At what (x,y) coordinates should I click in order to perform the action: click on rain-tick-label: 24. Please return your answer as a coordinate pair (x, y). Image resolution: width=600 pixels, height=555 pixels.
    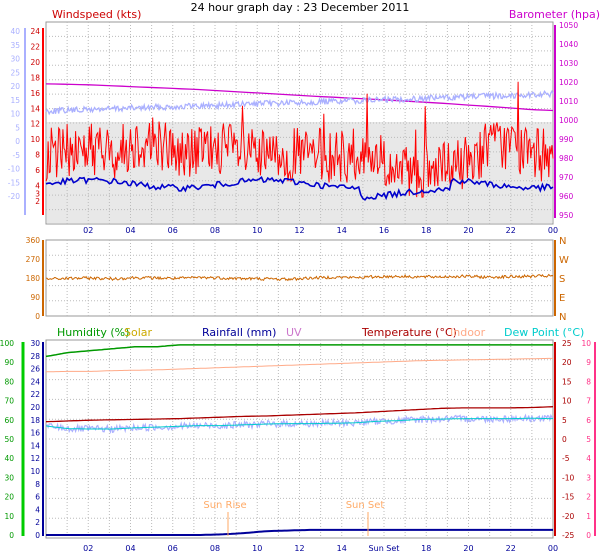
    Looking at the image, I should click on (35, 381).